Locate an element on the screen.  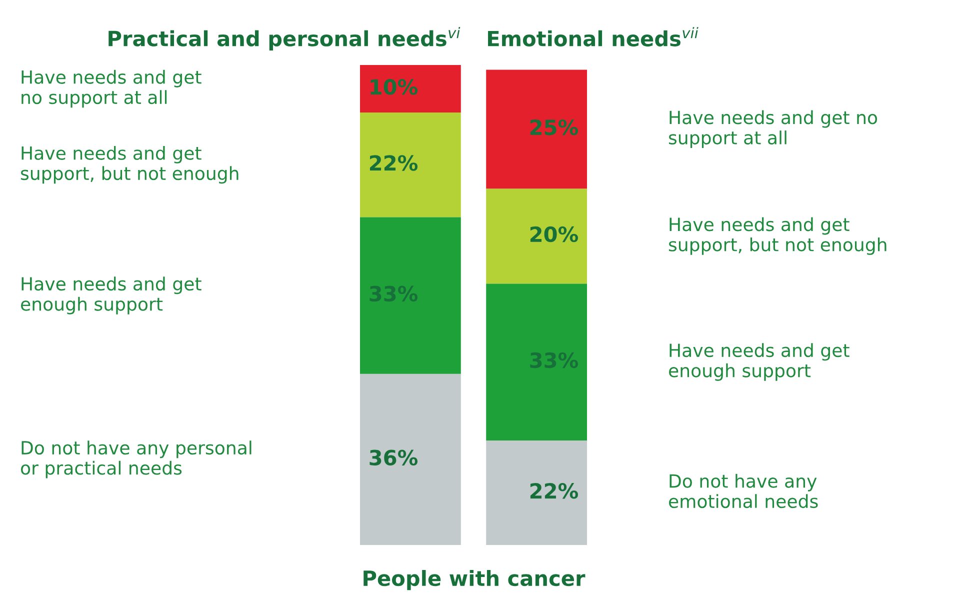
data-label: 25% is located at coordinates (554, 127).